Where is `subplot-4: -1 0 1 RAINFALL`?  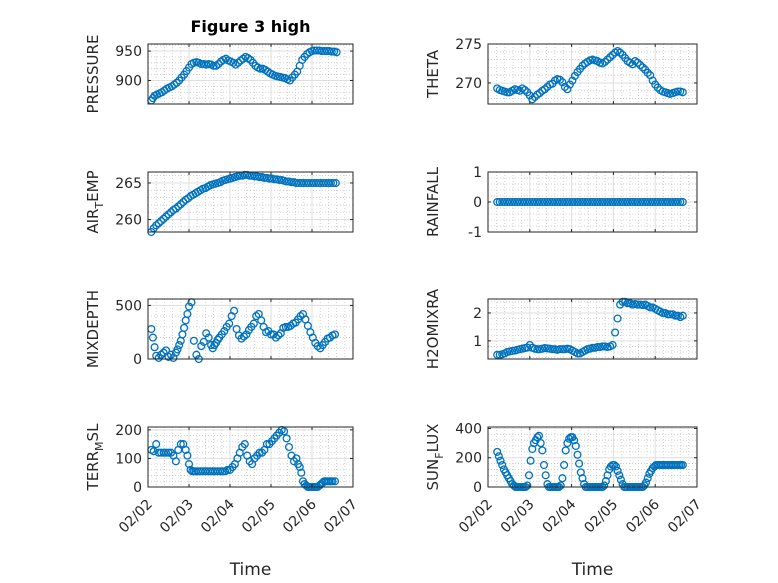 subplot-4: -1 0 1 RAINFALL is located at coordinates (561, 203).